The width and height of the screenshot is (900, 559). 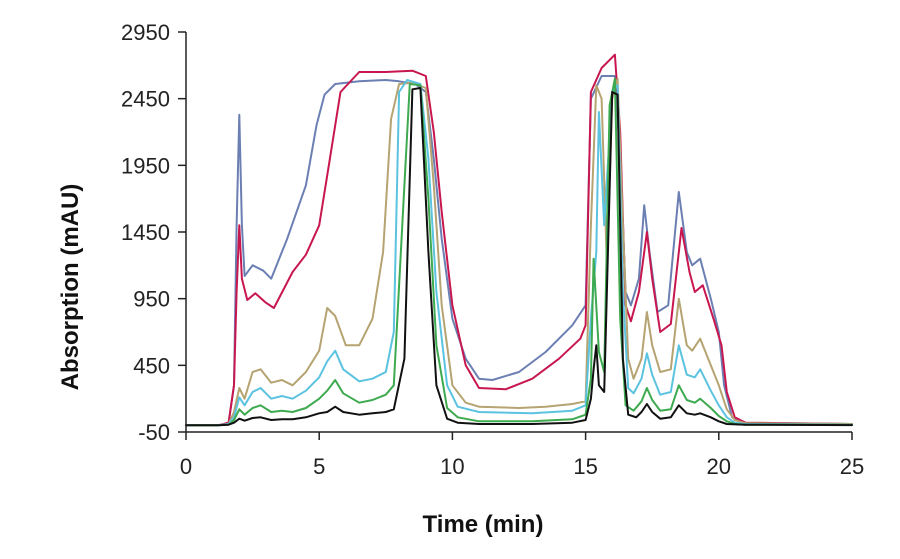 What do you see at coordinates (145, 165) in the screenshot?
I see `y-tick-label: 1950` at bounding box center [145, 165].